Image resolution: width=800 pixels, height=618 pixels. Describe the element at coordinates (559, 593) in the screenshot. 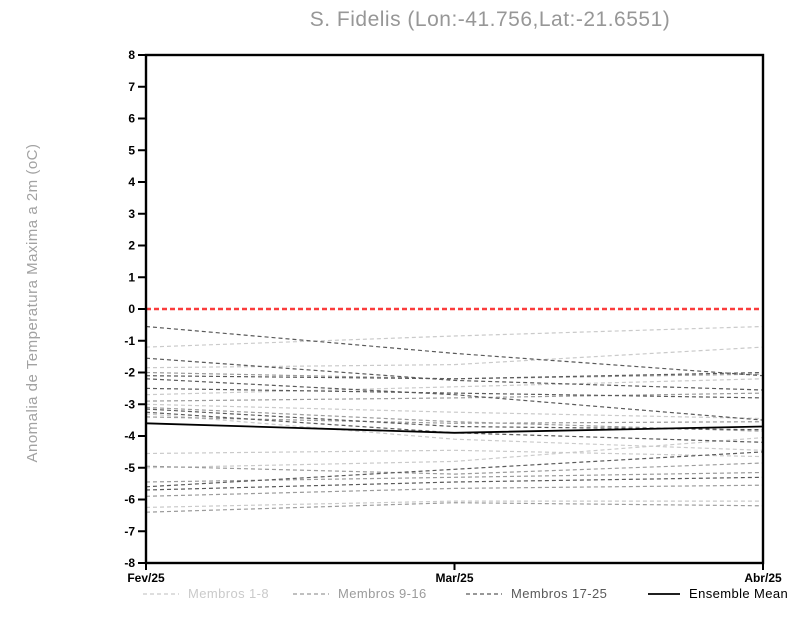

I see `legend-label: Membros 17-25` at that location.